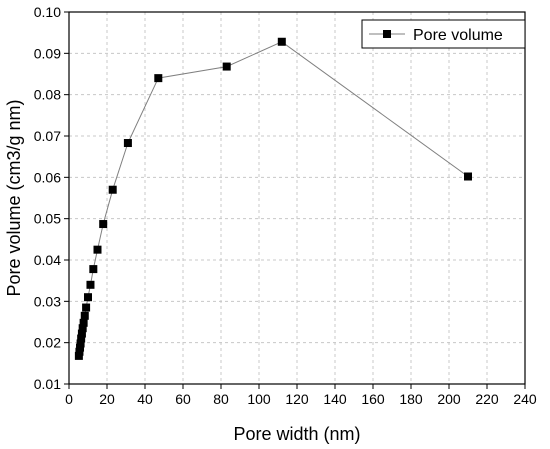  What do you see at coordinates (47, 260) in the screenshot?
I see `y-tick-label: 0.04` at bounding box center [47, 260].